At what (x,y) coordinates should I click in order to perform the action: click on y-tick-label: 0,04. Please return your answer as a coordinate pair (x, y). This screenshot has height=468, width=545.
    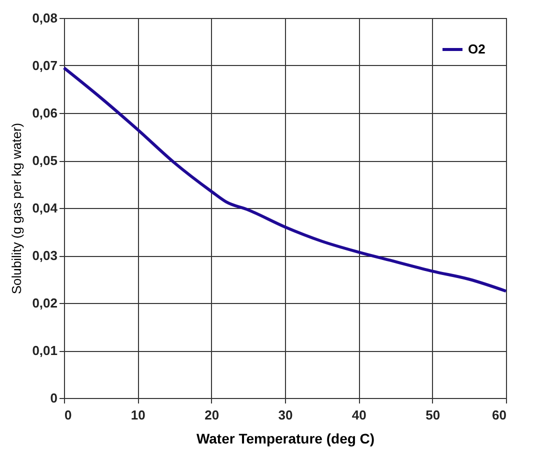
    Looking at the image, I should click on (45, 208).